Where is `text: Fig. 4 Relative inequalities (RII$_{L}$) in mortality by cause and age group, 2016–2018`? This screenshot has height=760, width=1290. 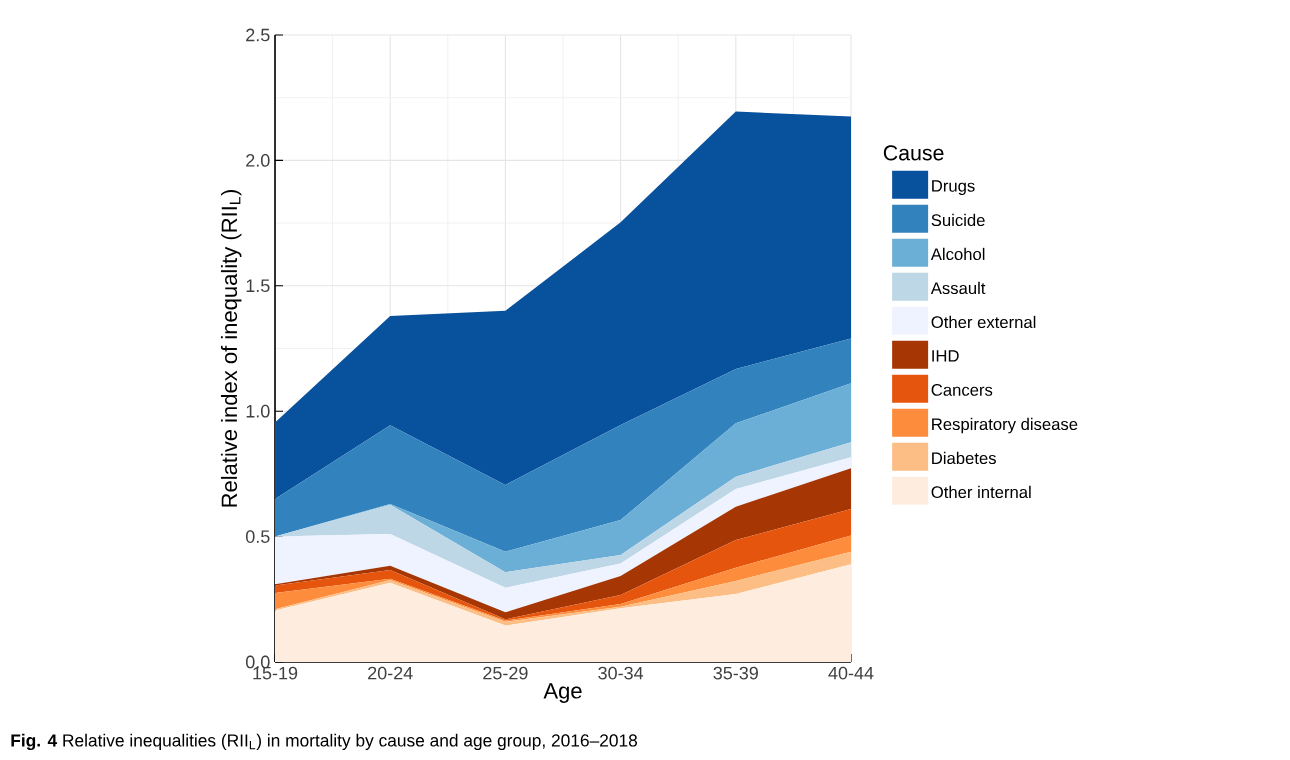
text: Fig. 4 Relative inequalities (RII$_{L}$) in mortality by cause and age group, 2016–2018 is located at coordinates (324, 742).